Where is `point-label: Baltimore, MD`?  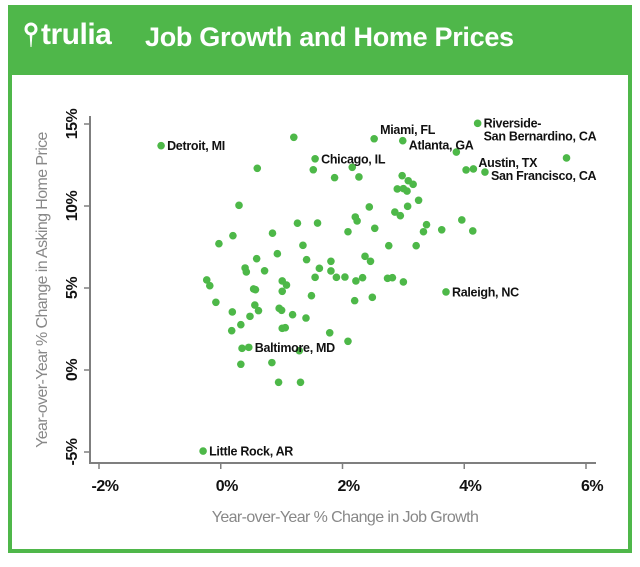
point-label: Baltimore, MD is located at coordinates (295, 348).